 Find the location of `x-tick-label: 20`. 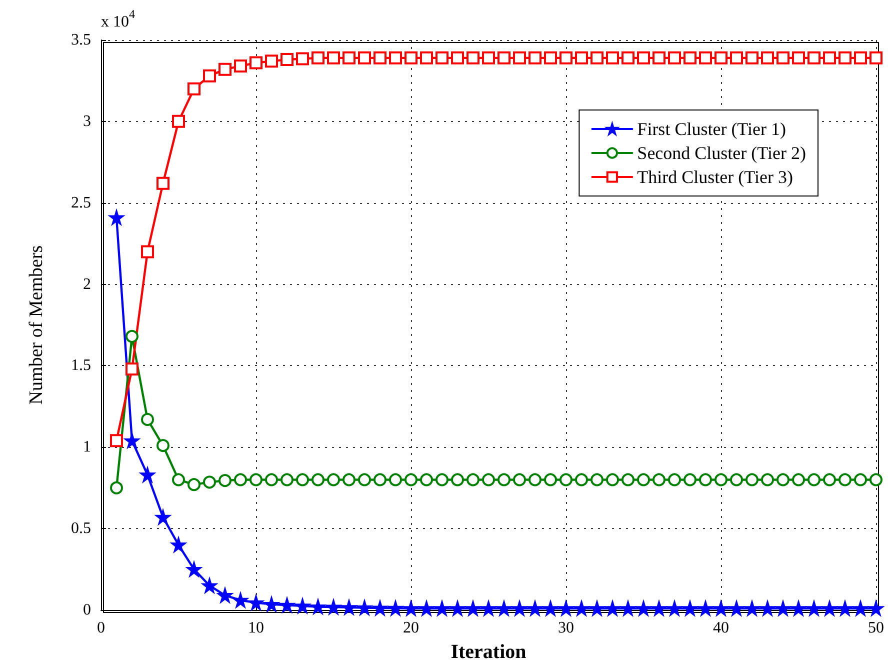

x-tick-label: 20 is located at coordinates (411, 628).